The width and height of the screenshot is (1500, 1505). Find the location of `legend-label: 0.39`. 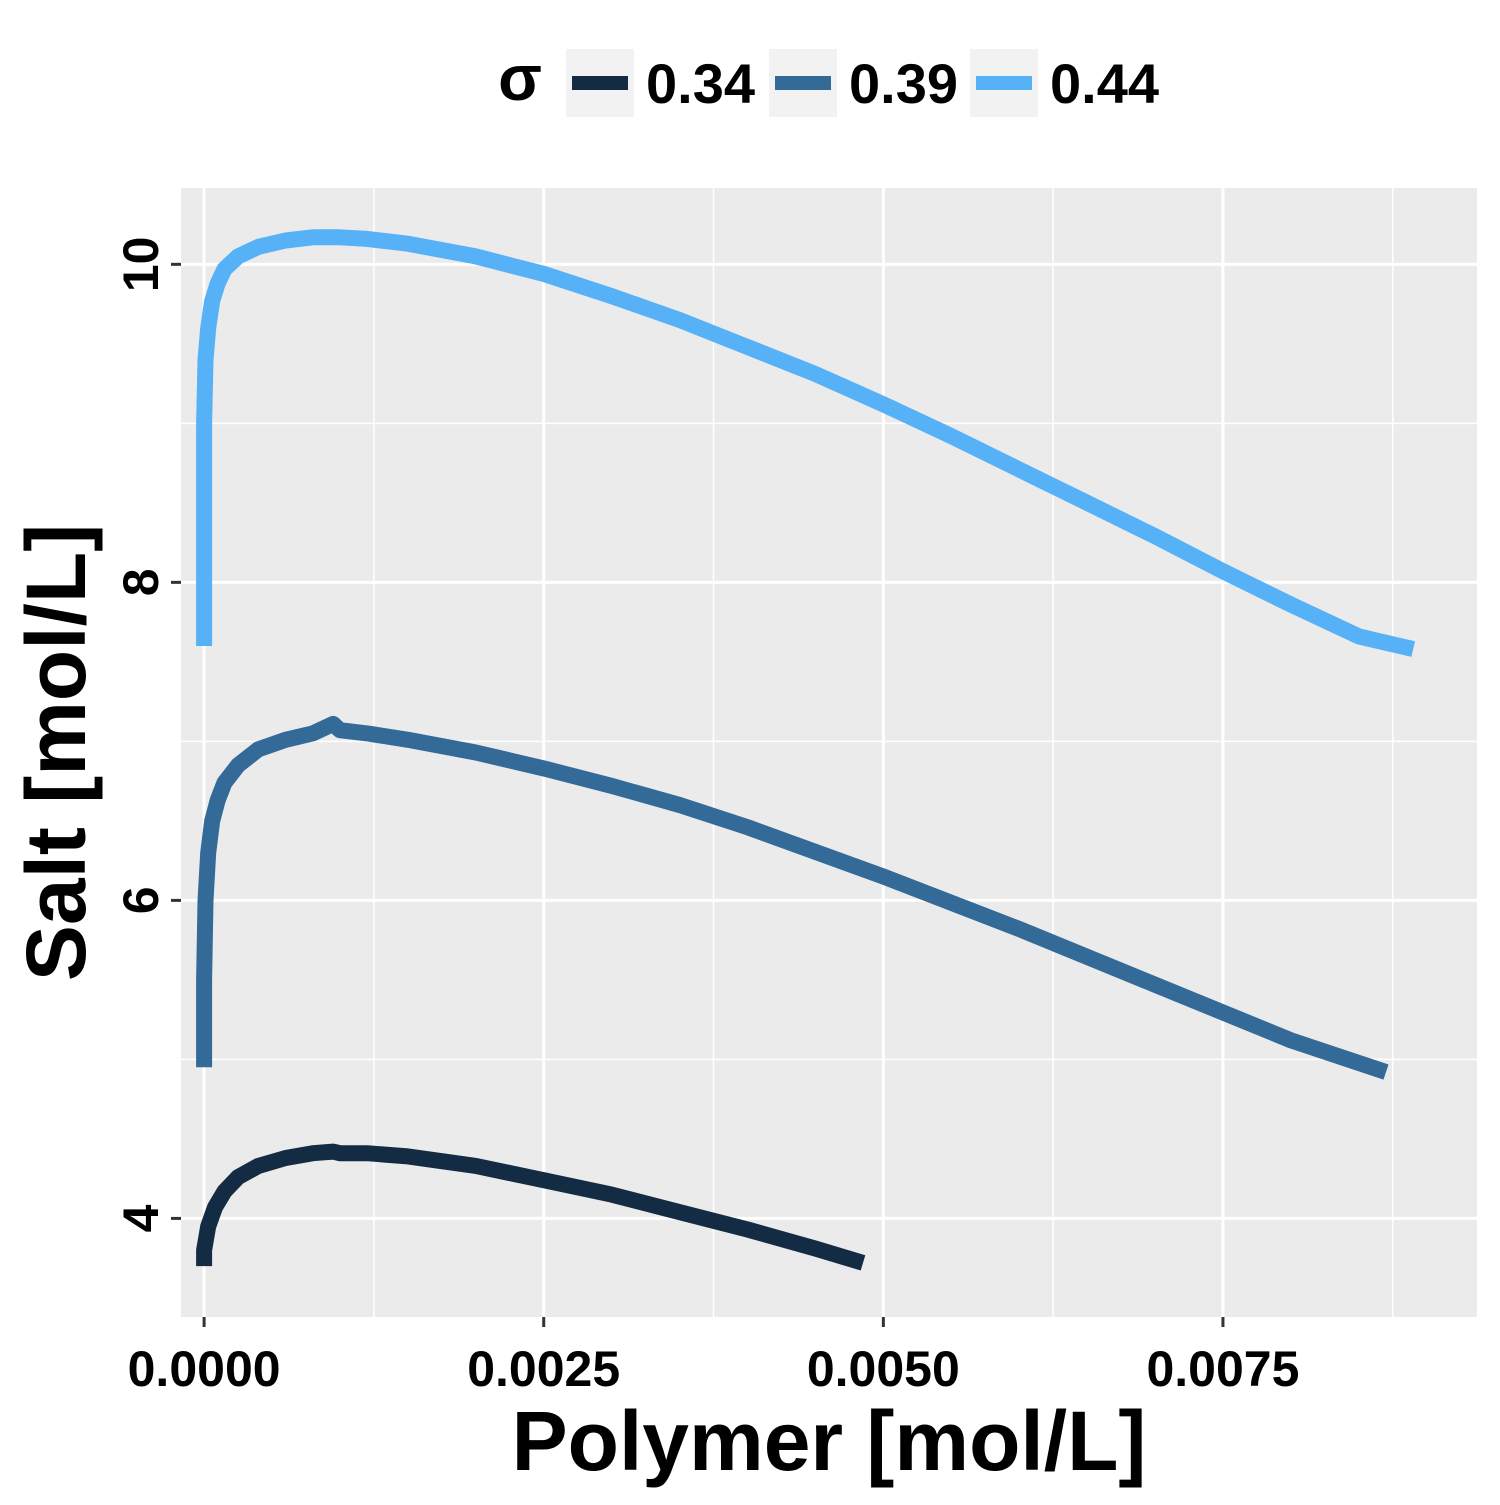

legend-label: 0.39 is located at coordinates (903, 83).